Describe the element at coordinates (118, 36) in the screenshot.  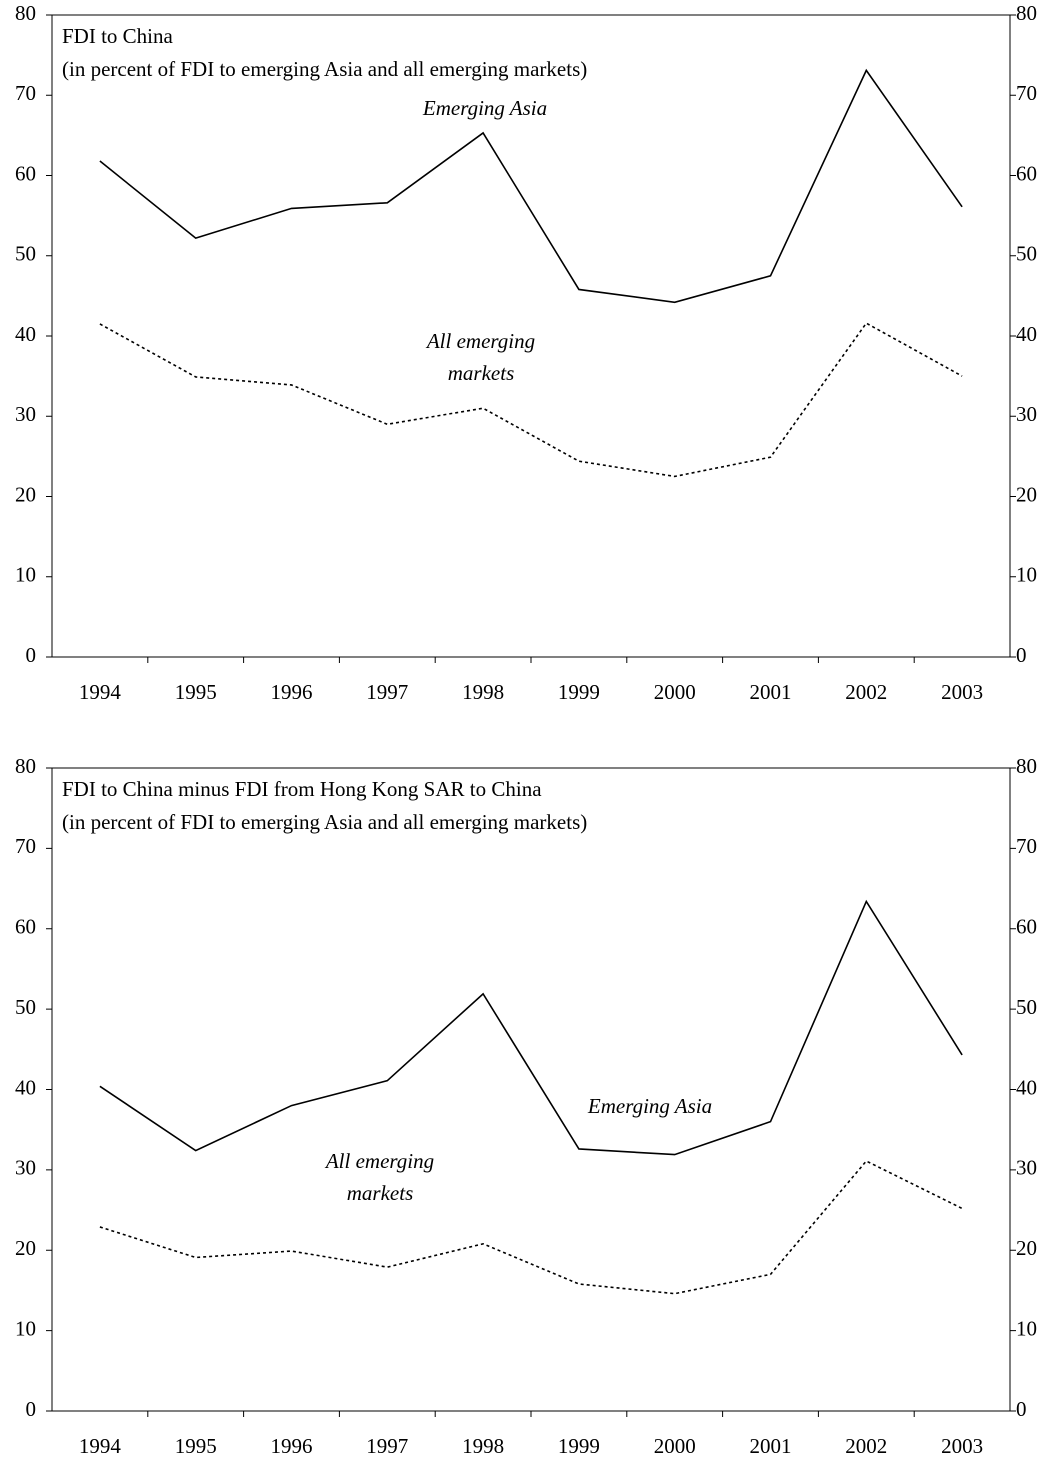
I see `chart-title: FDI to China` at that location.